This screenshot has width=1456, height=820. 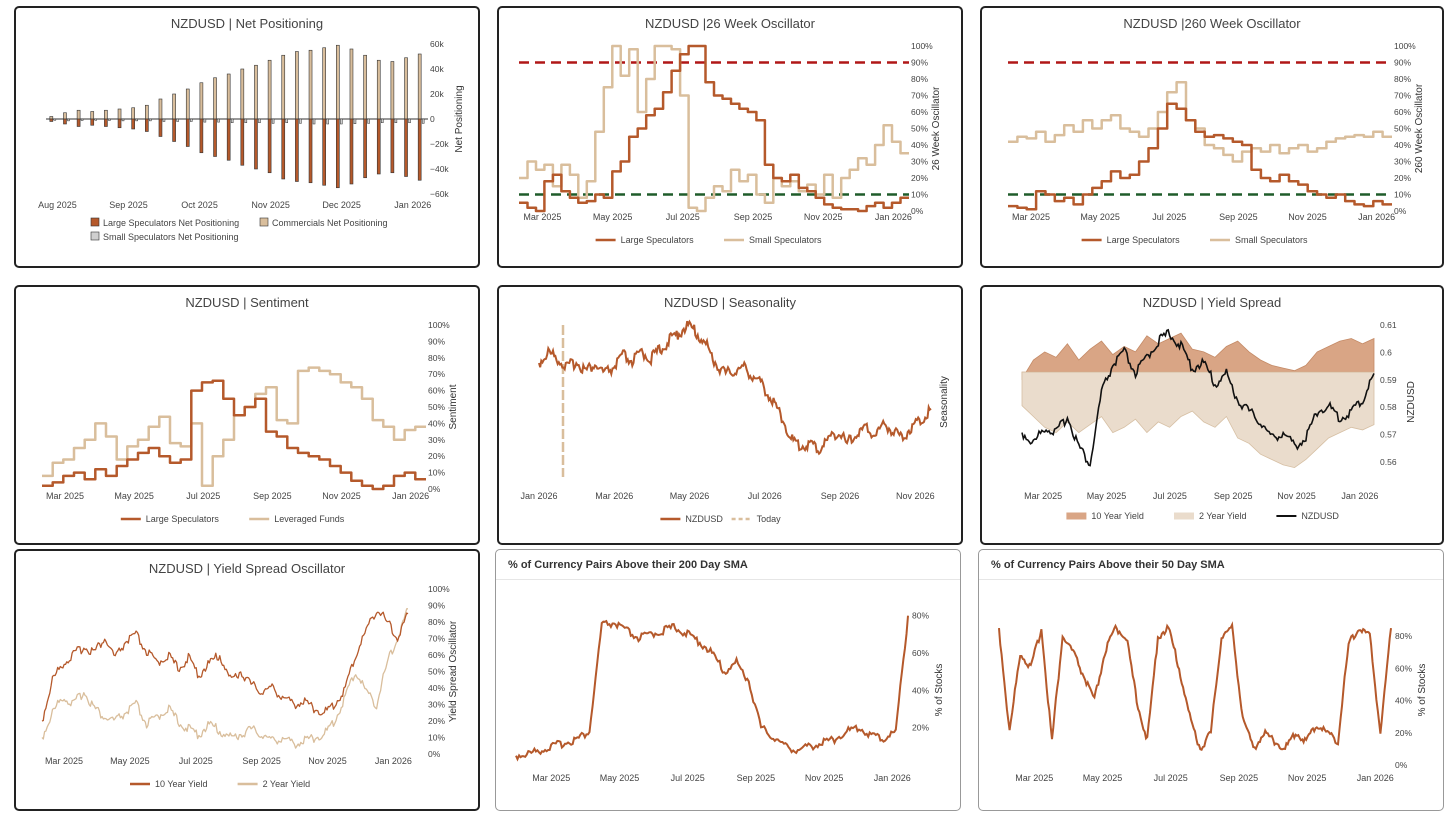 What do you see at coordinates (658, 240) in the screenshot?
I see `legend-label: Large Speculators` at bounding box center [658, 240].